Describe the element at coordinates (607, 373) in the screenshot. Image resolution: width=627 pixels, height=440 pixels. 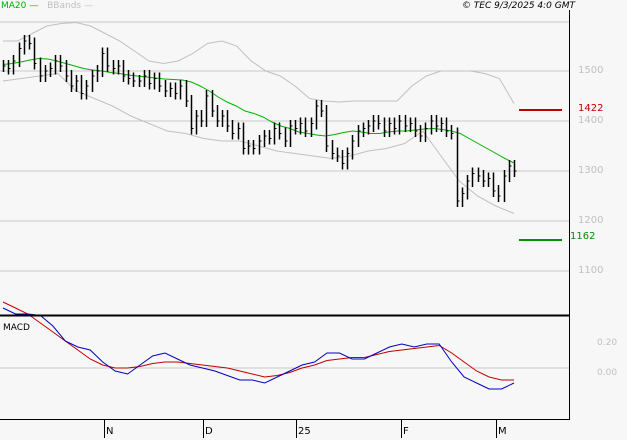
I see `macd-label-000: 0.00` at that location.